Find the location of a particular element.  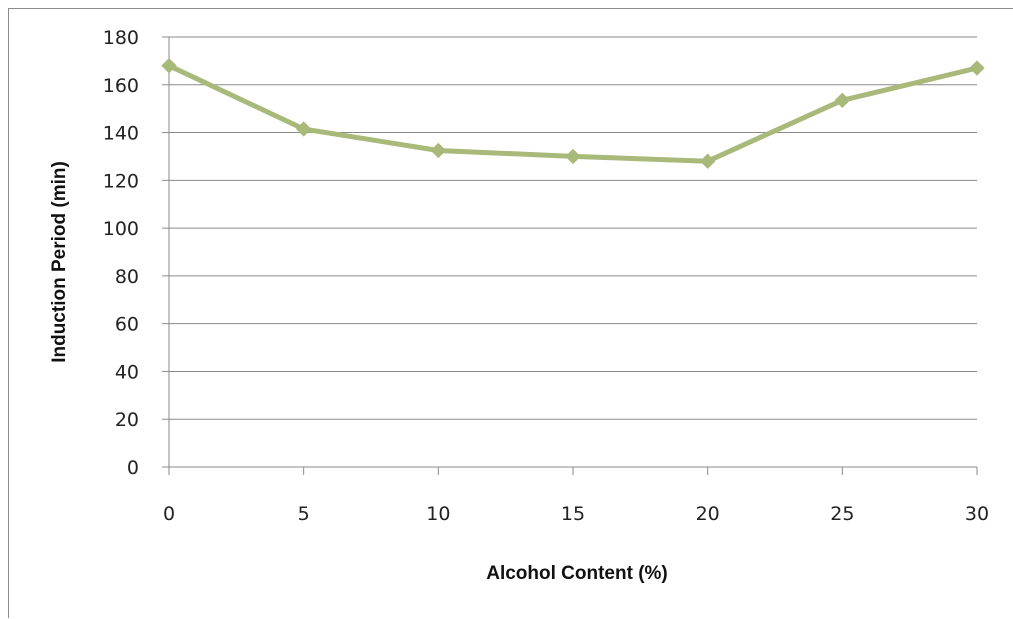

x-tick-label: 0 is located at coordinates (169, 514).